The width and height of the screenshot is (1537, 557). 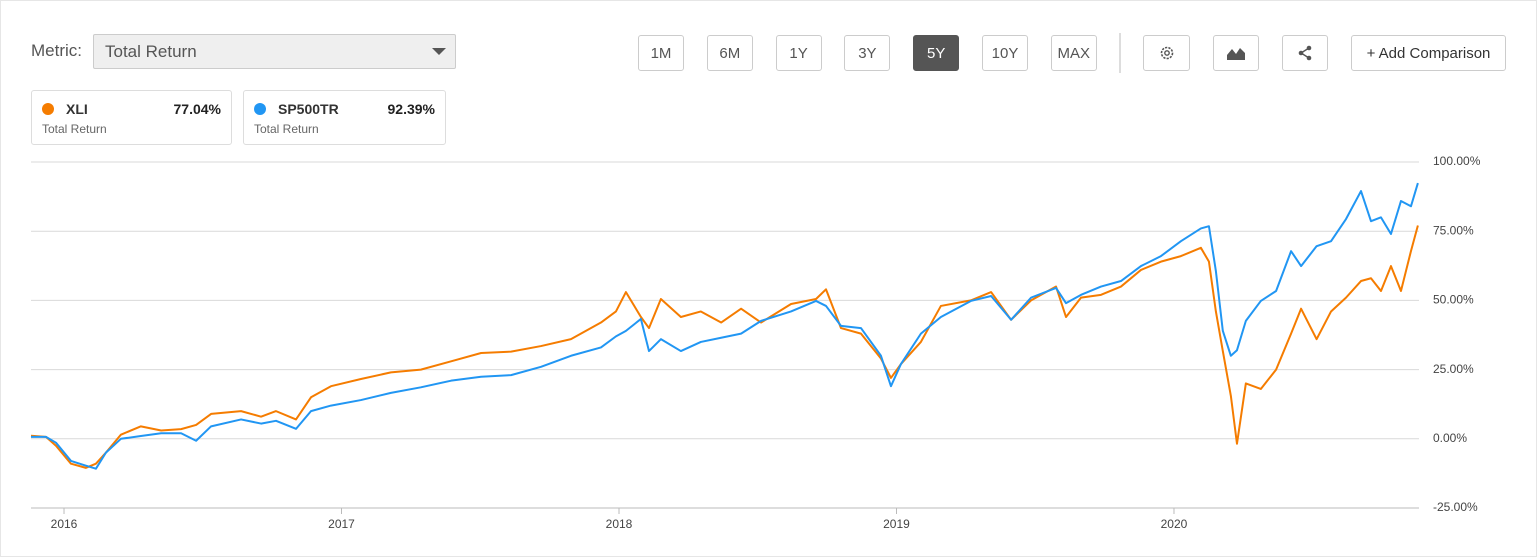 What do you see at coordinates (1428, 53) in the screenshot?
I see `add-comparison-button: + Add Comparison` at bounding box center [1428, 53].